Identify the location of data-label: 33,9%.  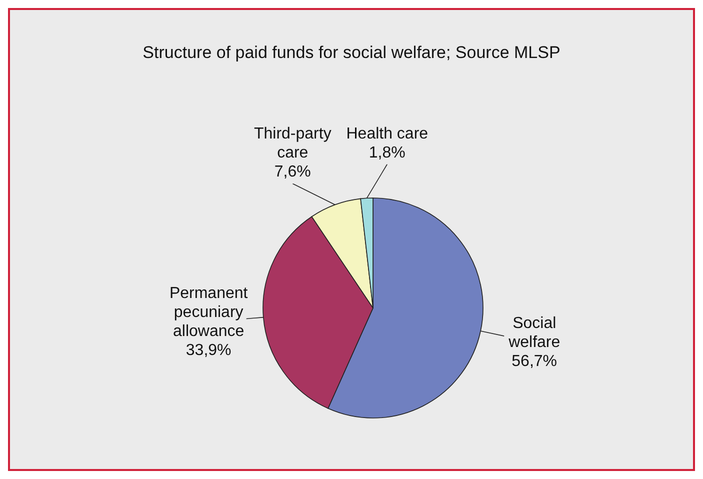
(209, 350).